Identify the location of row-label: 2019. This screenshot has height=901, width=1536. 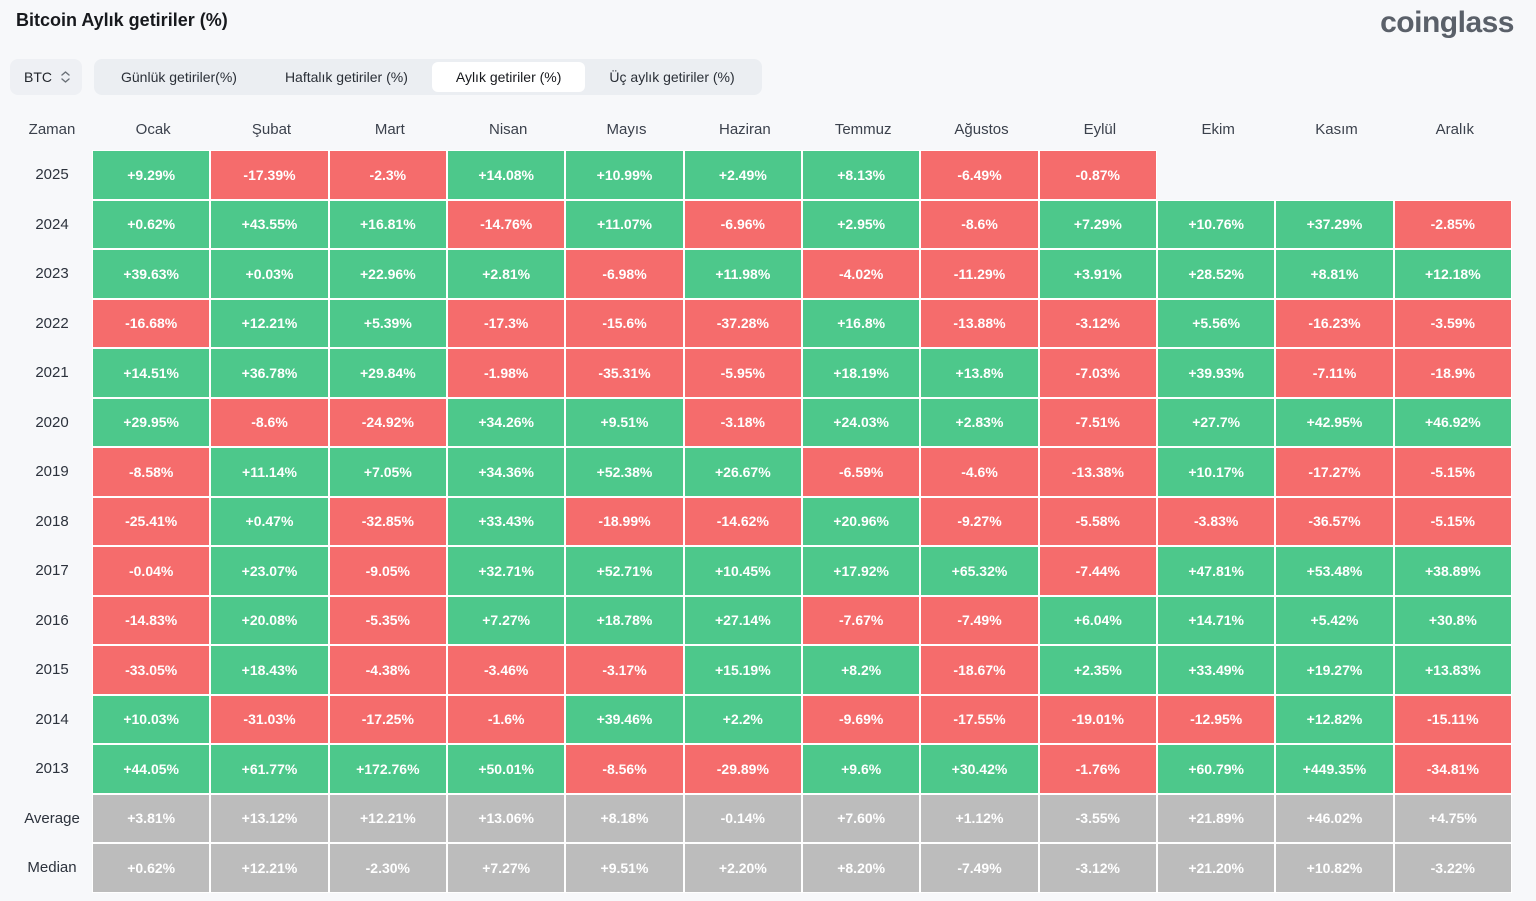
(52, 472).